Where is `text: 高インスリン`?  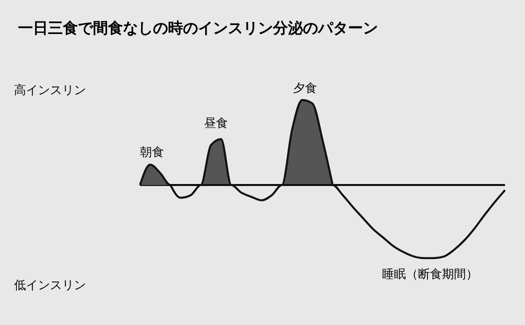 text: 高インスリン is located at coordinates (50, 90).